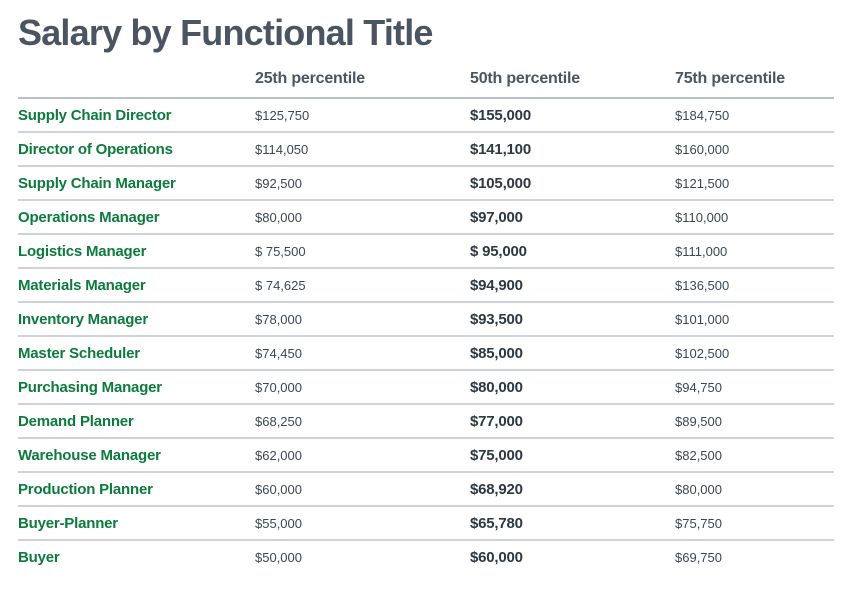 The height and width of the screenshot is (609, 864). I want to click on row-title: Supply Chain Manager, so click(97, 183).